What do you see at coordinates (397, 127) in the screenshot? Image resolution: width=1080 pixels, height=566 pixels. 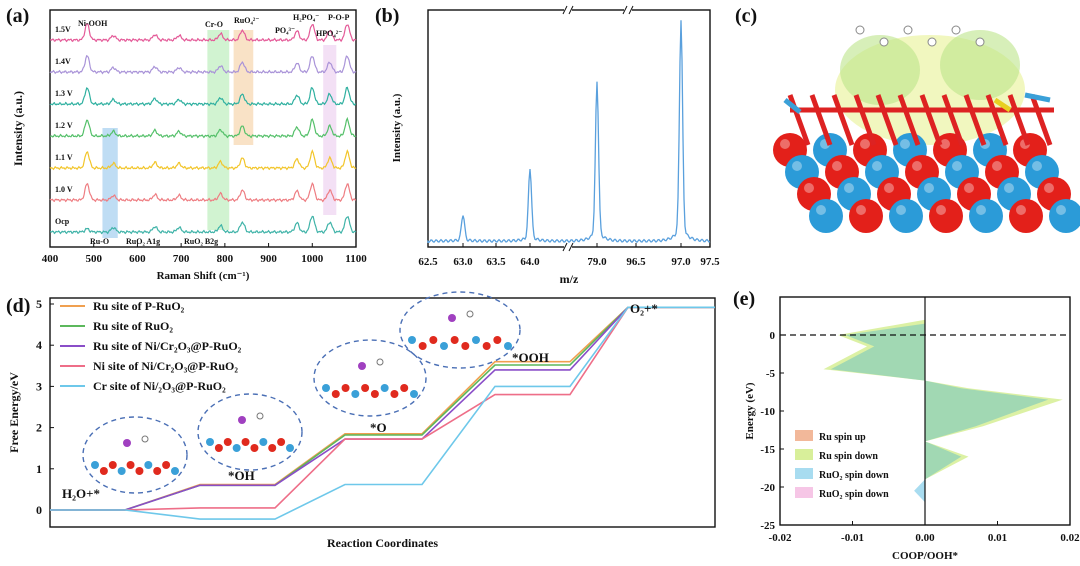 I see `y-axis-label: Intensity (a.u.)` at bounding box center [397, 127].